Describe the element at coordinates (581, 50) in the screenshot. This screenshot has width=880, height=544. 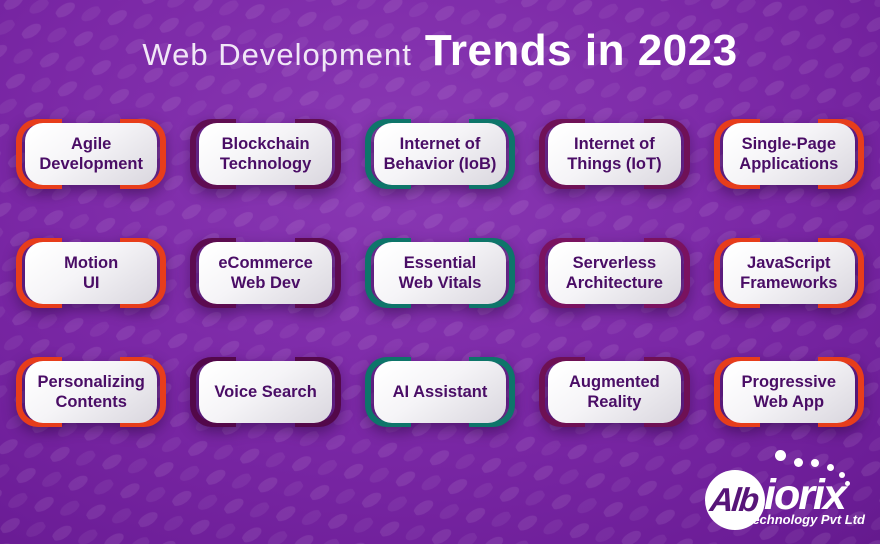
I see `title-bold-text: Trends in 2023` at that location.